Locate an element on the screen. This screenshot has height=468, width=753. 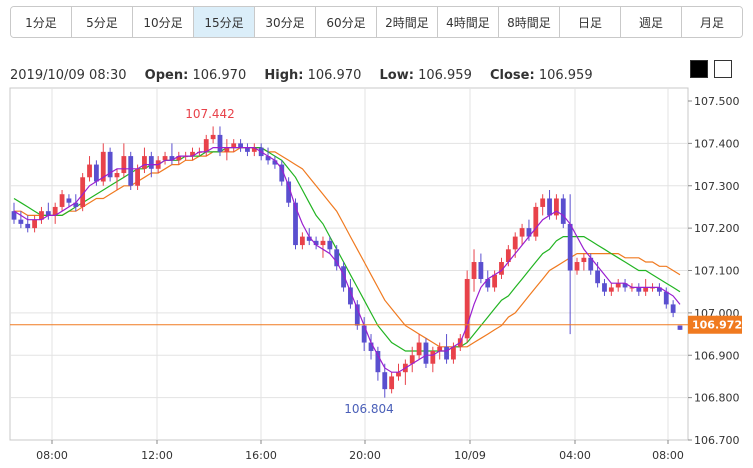
tab-2: 10分足 is located at coordinates (162, 22).